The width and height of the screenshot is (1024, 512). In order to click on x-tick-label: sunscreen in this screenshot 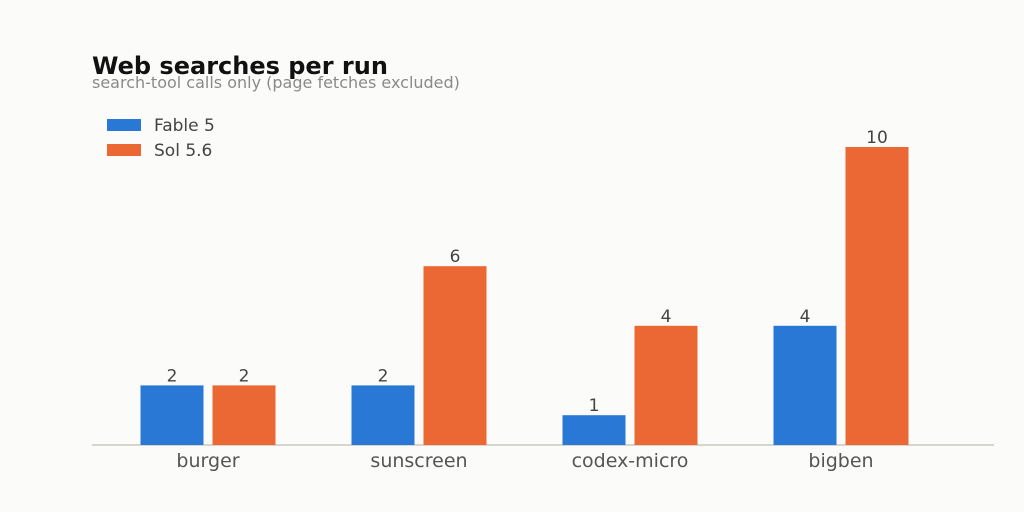, I will do `click(418, 461)`.